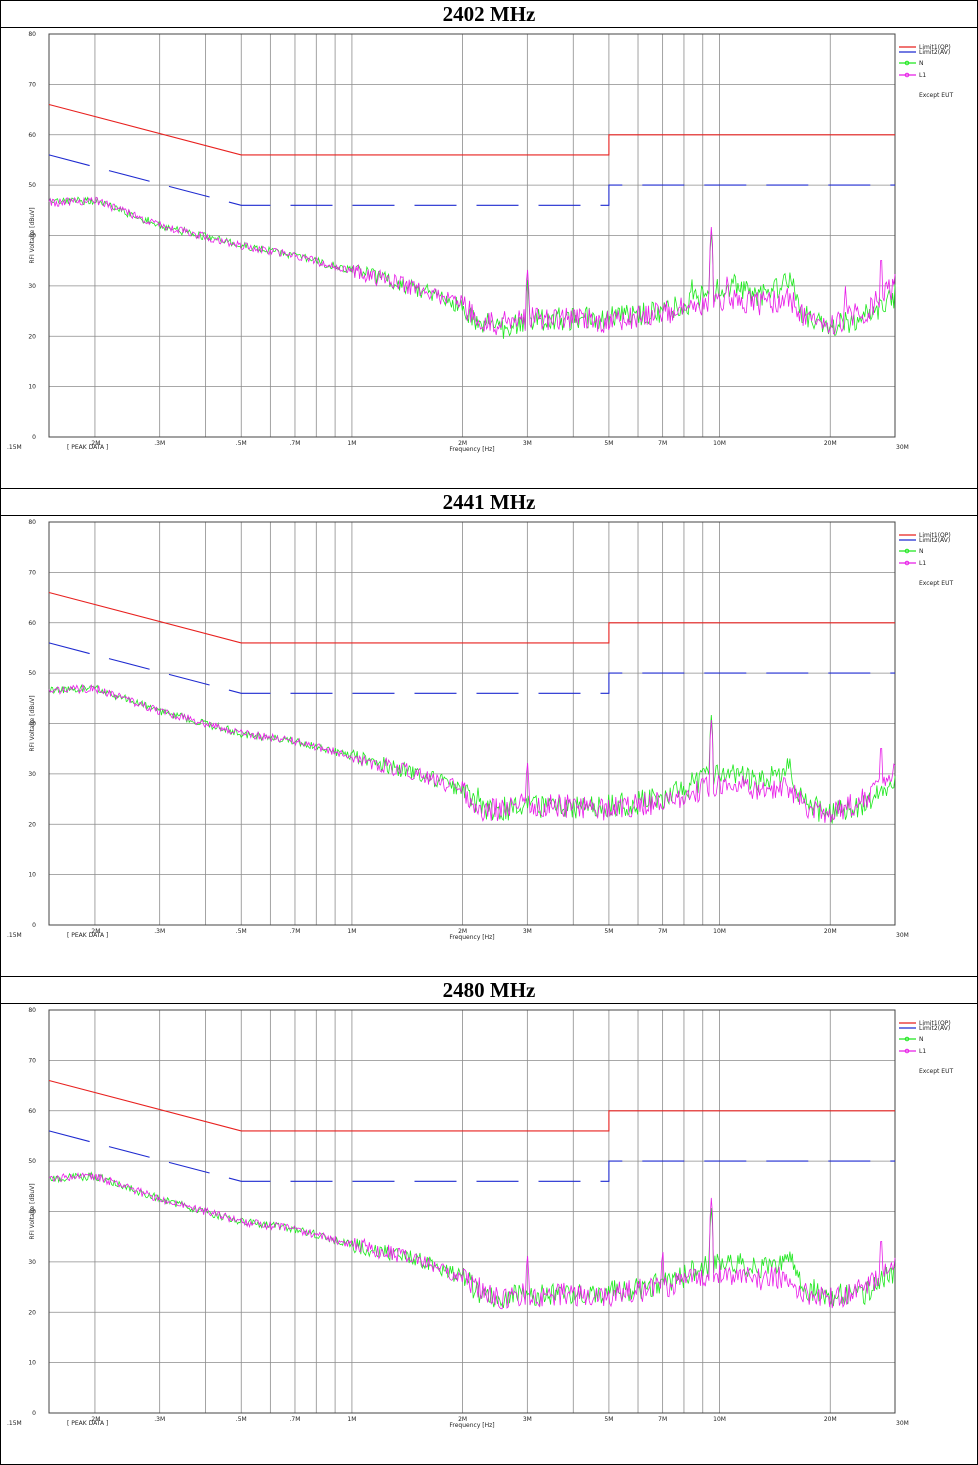 Image resolution: width=978 pixels, height=1465 pixels. I want to click on section-title-2441: 2441 MHz, so click(489, 502).